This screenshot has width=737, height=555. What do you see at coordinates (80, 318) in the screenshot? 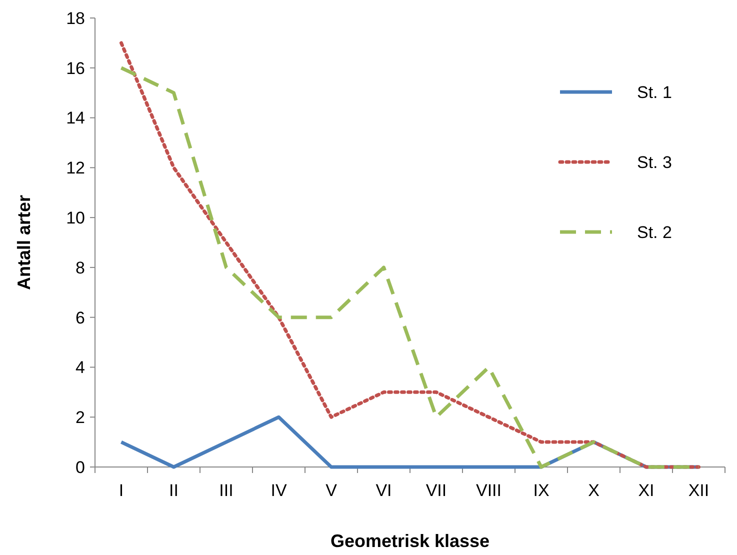
I see `y-tick-label: 6` at bounding box center [80, 318].